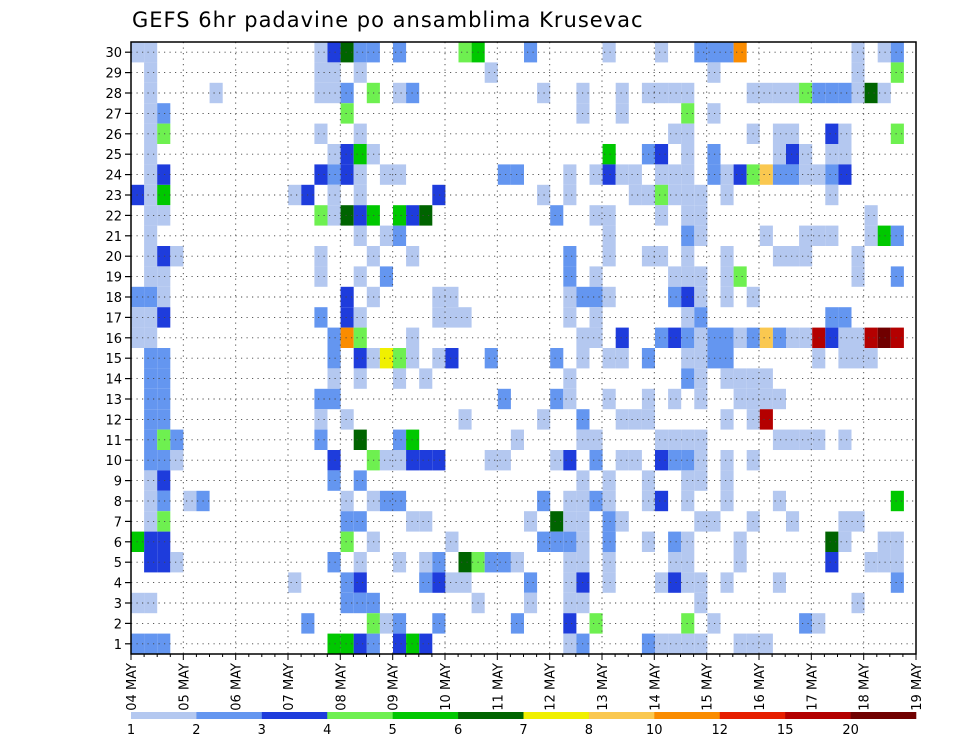 The height and width of the screenshot is (746, 960). Describe the element at coordinates (360, 715) in the screenshot. I see `colorbar-swatch` at that location.